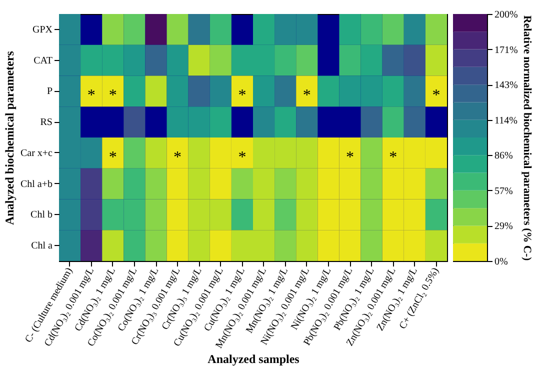 The height and width of the screenshot is (381, 550). What do you see at coordinates (506, 50) in the screenshot?
I see `color-bar-label: 171%` at bounding box center [506, 50].